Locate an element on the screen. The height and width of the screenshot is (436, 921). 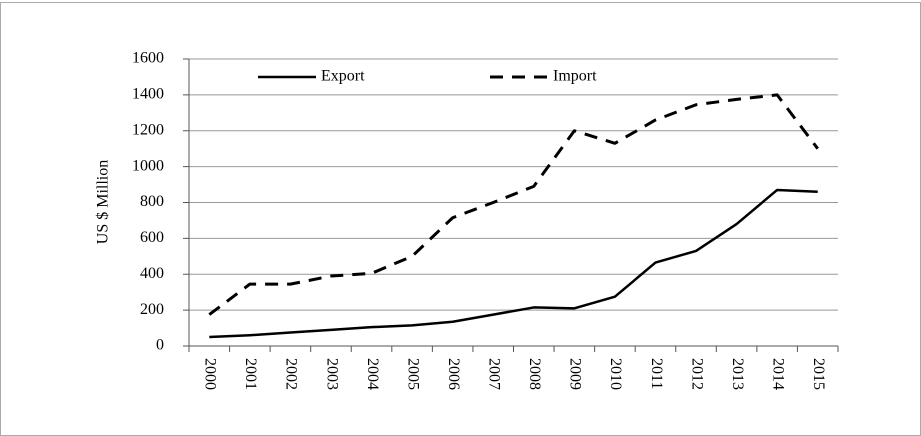
y-tick-label: 0 is located at coordinates (160, 345).